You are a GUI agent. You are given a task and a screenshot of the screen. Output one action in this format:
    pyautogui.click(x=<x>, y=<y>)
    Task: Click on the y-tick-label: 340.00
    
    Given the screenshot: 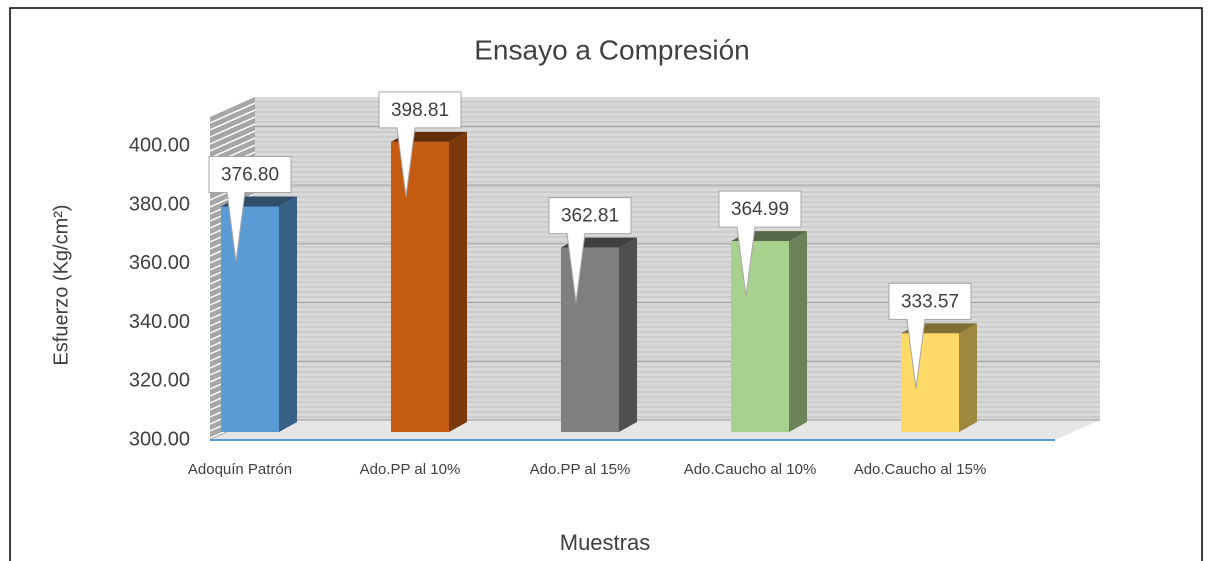 What is the action you would take?
    pyautogui.click(x=159, y=322)
    